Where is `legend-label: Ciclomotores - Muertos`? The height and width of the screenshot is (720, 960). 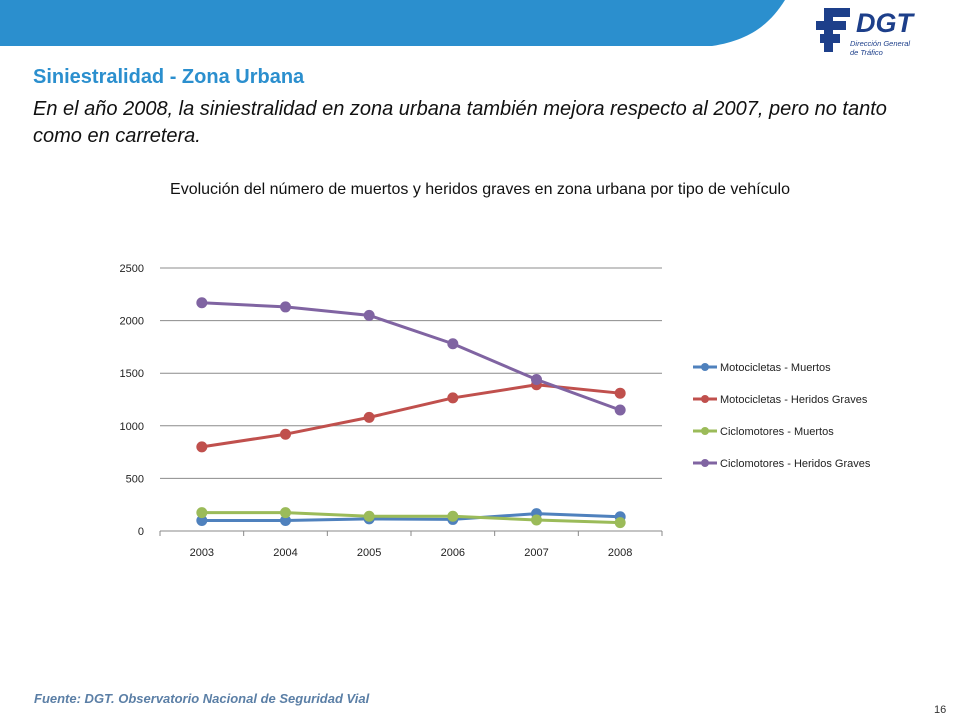 legend-label: Ciclomotores - Muertos is located at coordinates (777, 432).